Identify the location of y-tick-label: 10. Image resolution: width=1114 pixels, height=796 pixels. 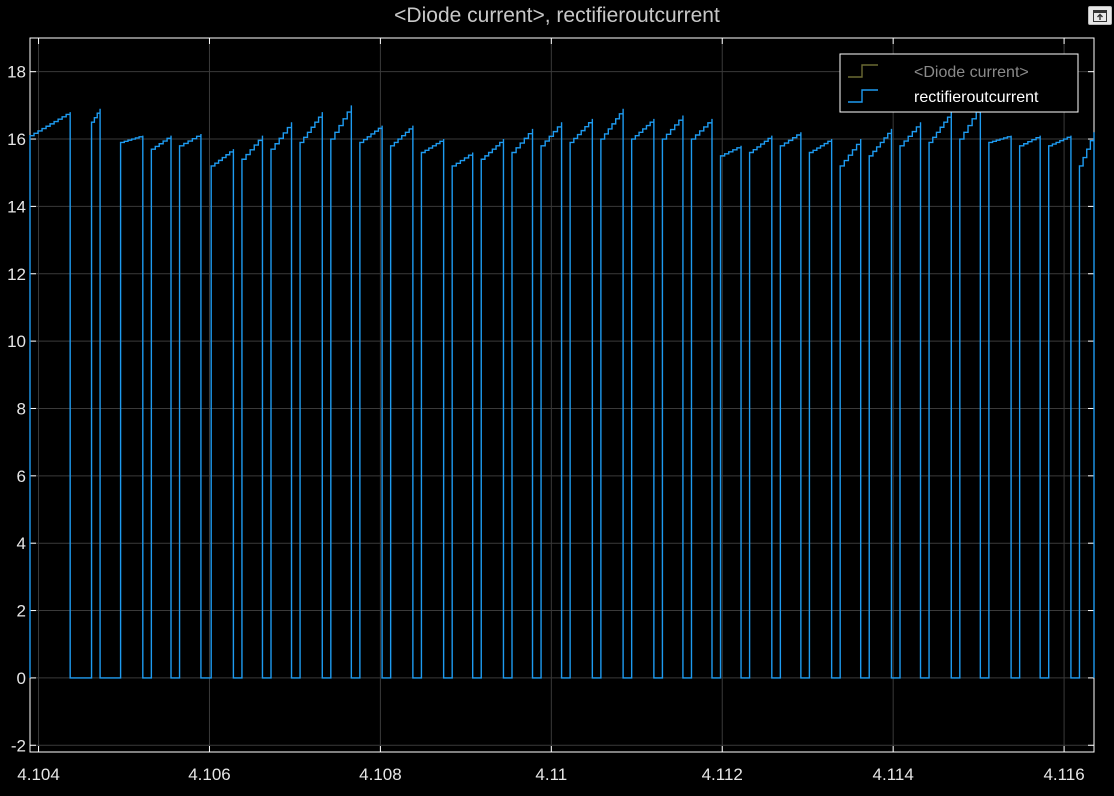
(16, 341).